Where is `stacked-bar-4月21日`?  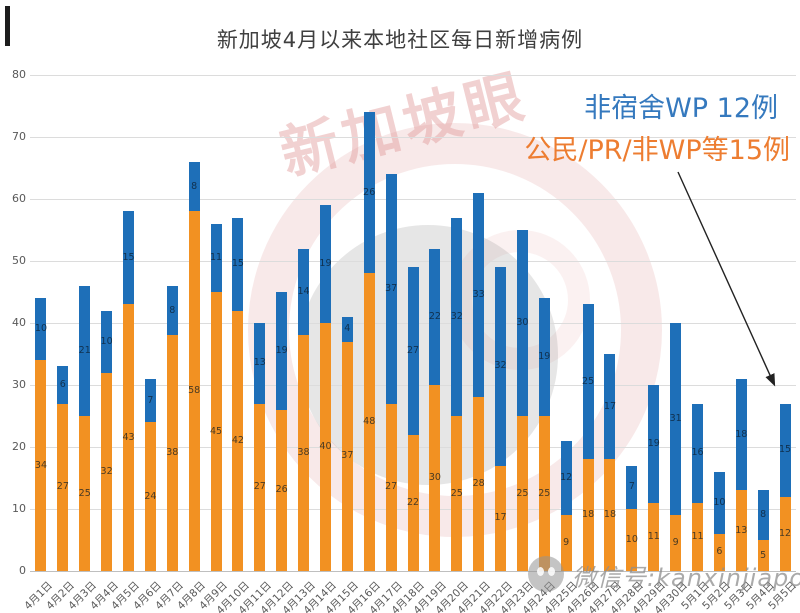 stacked-bar-4月21日 is located at coordinates (479, 381).